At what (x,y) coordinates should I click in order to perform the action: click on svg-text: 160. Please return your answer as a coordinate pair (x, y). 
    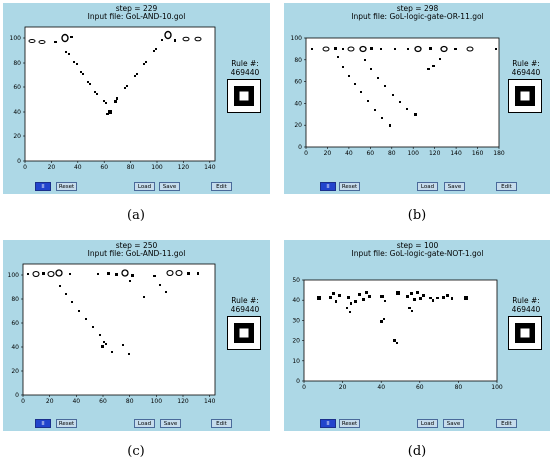
    Looking at the image, I should click on (478, 153).